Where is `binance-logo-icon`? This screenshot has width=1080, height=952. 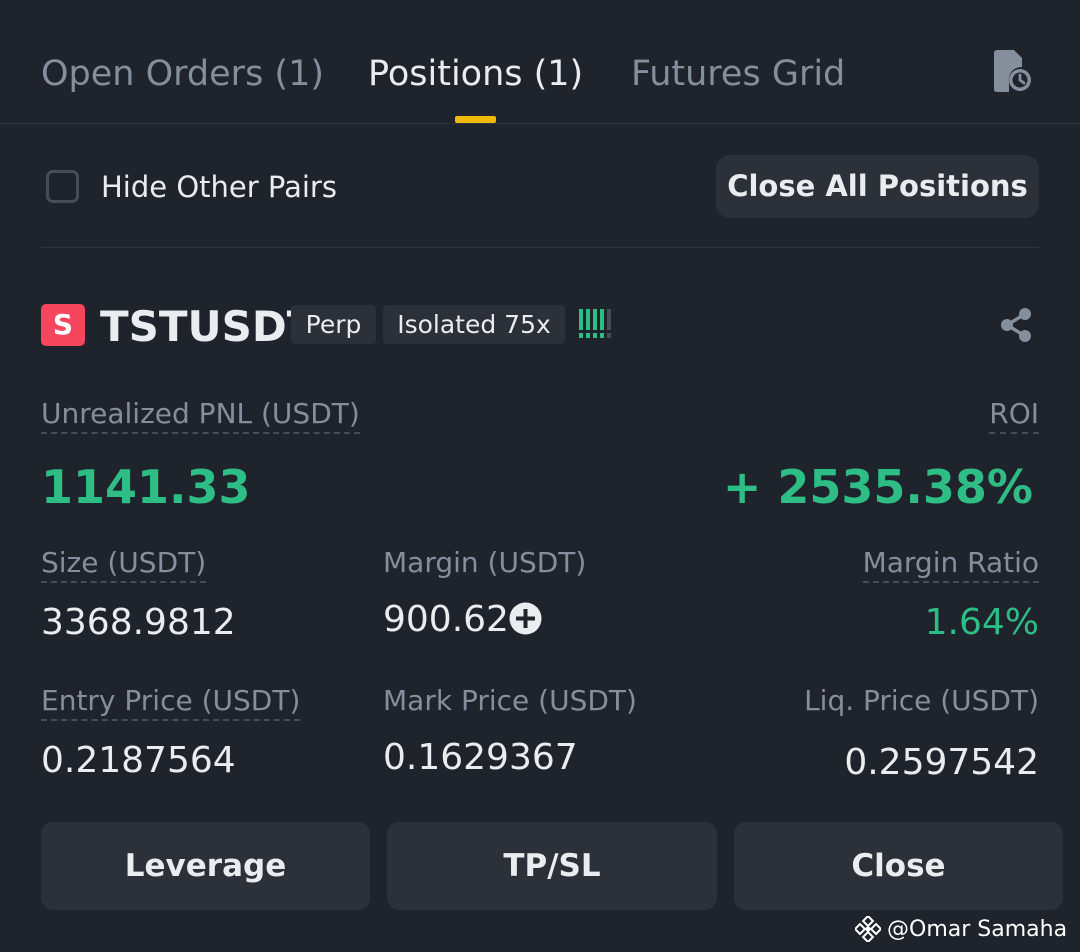 binance-logo-icon is located at coordinates (868, 929).